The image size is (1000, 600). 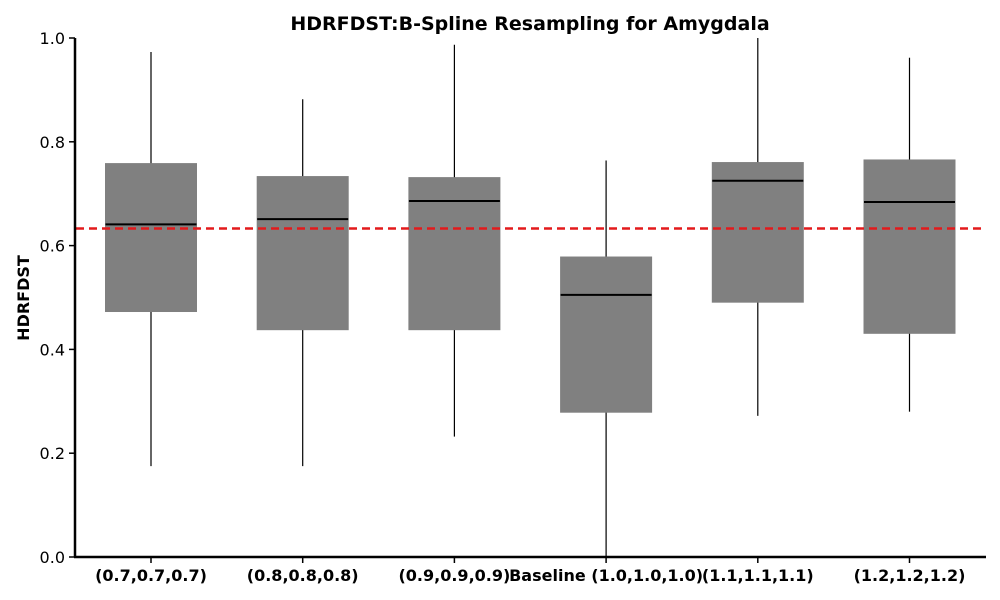 What do you see at coordinates (910, 575) in the screenshot?
I see `x-tick-label: (1.2,1.2,1.2)` at bounding box center [910, 575].